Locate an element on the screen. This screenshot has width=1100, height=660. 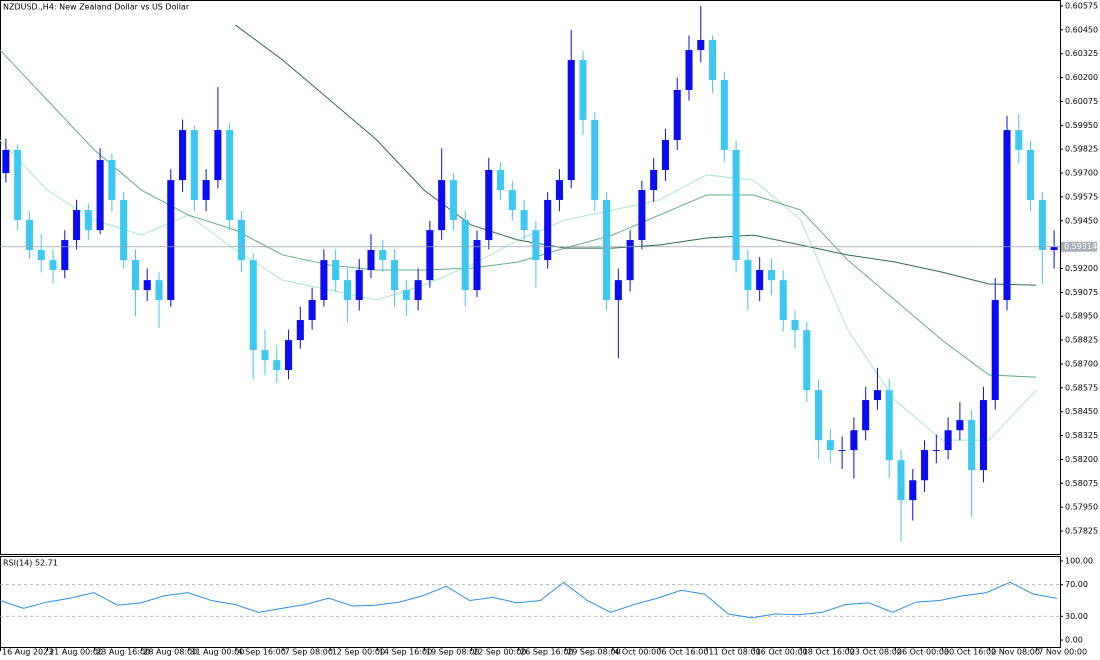
y-tick-label: 0.59950 is located at coordinates (1081, 125).